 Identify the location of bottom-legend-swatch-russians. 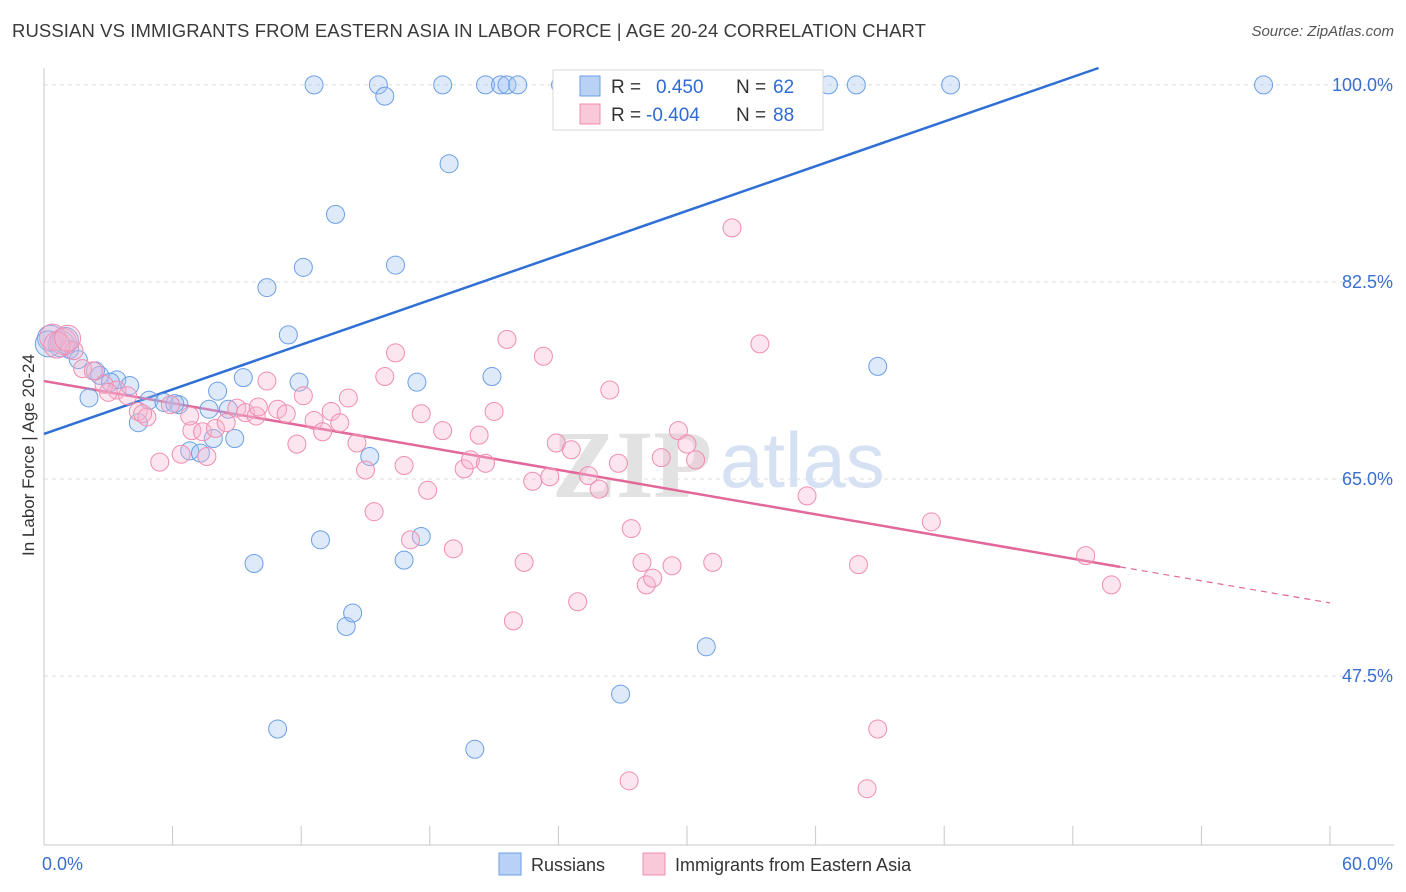
(510, 864).